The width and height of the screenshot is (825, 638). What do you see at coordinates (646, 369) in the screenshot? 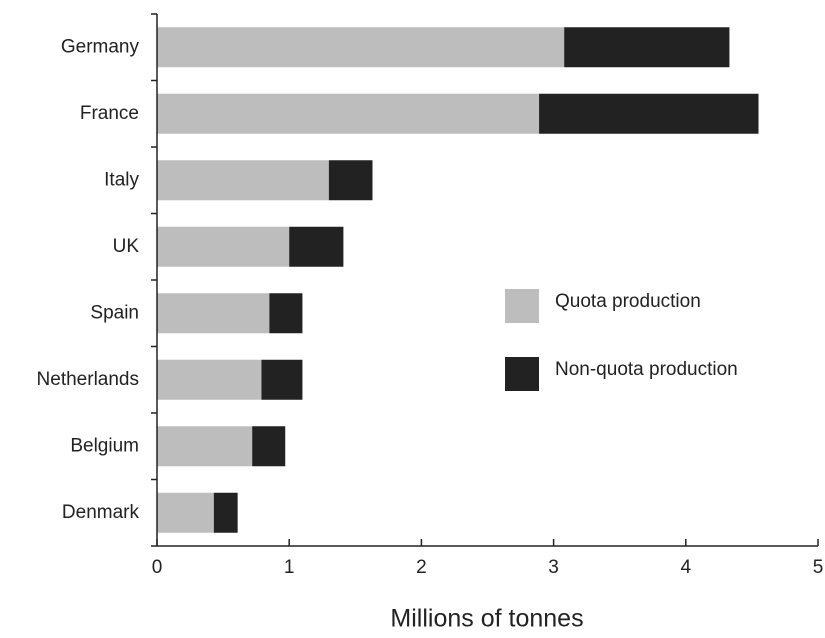
I see `legend-label: Non-quota production` at bounding box center [646, 369].